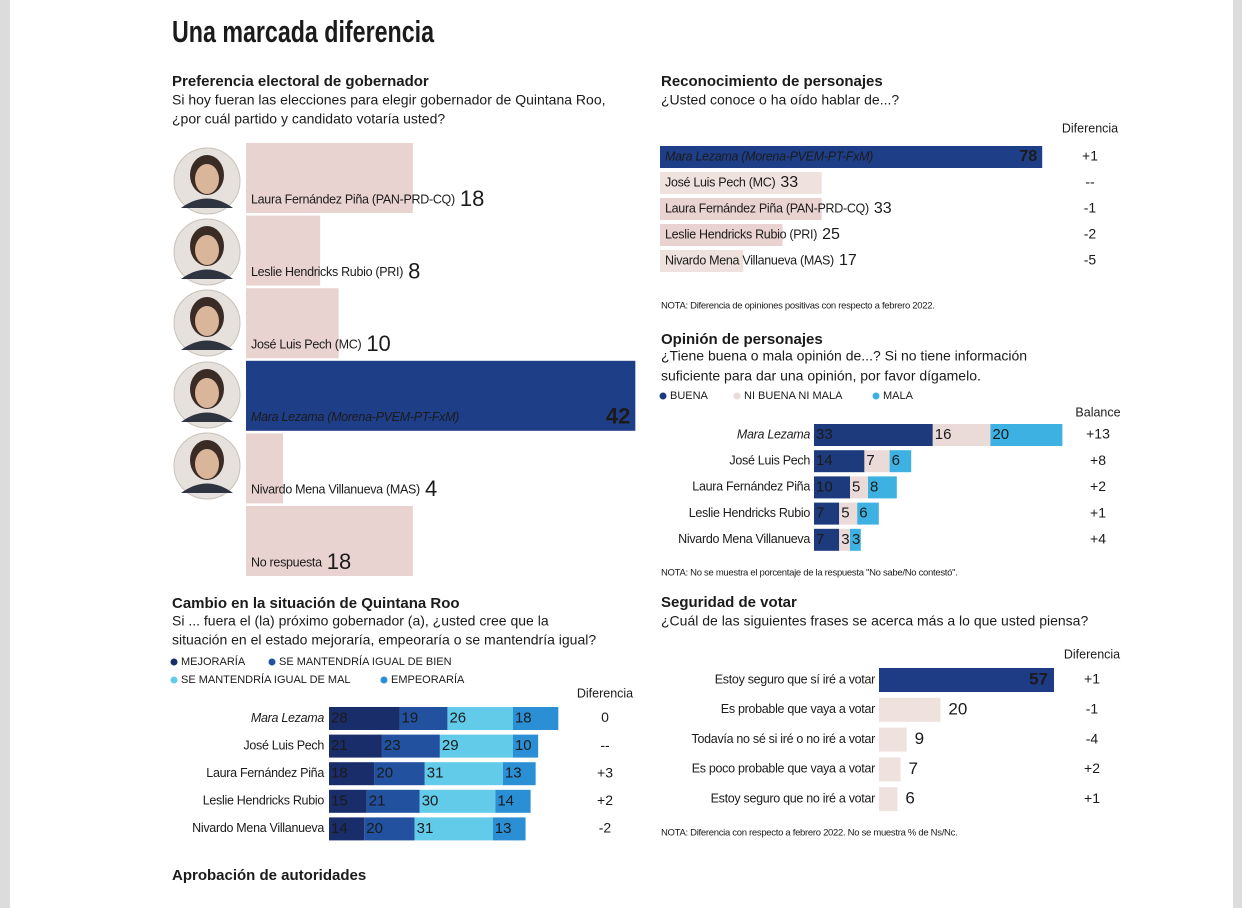 This screenshot has width=1242, height=908. I want to click on value-label: 9, so click(919, 738).